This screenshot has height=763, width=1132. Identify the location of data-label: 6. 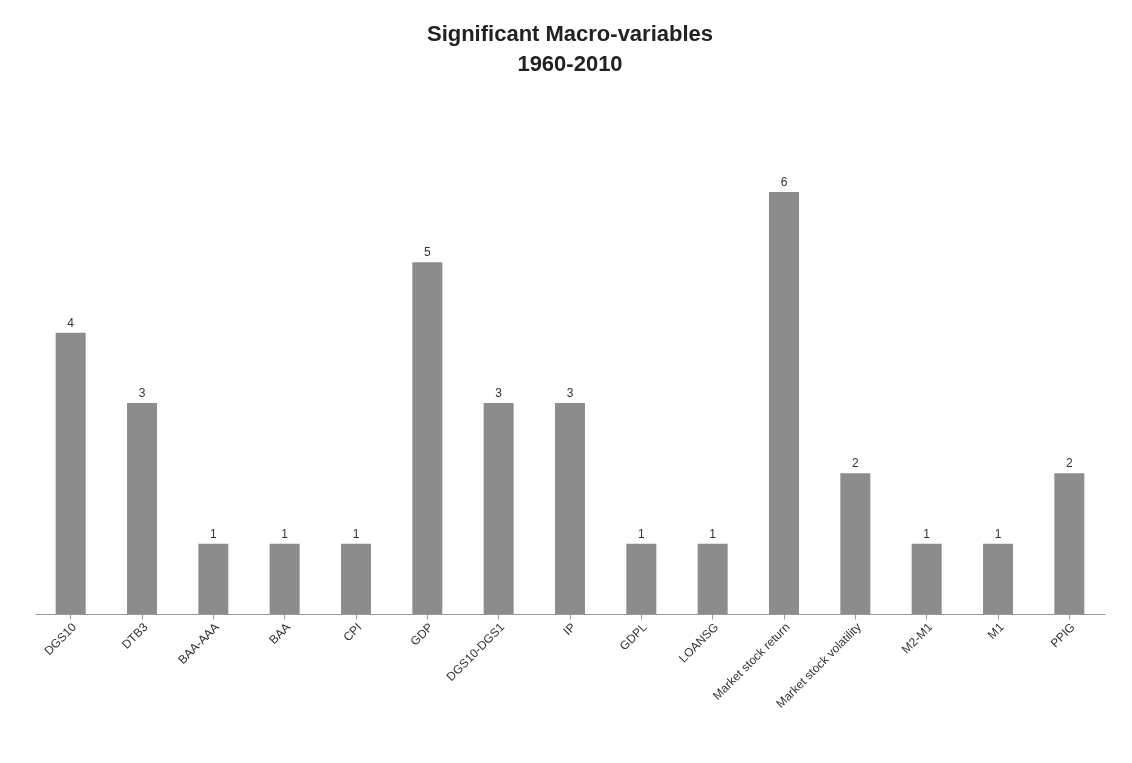
(784, 182).